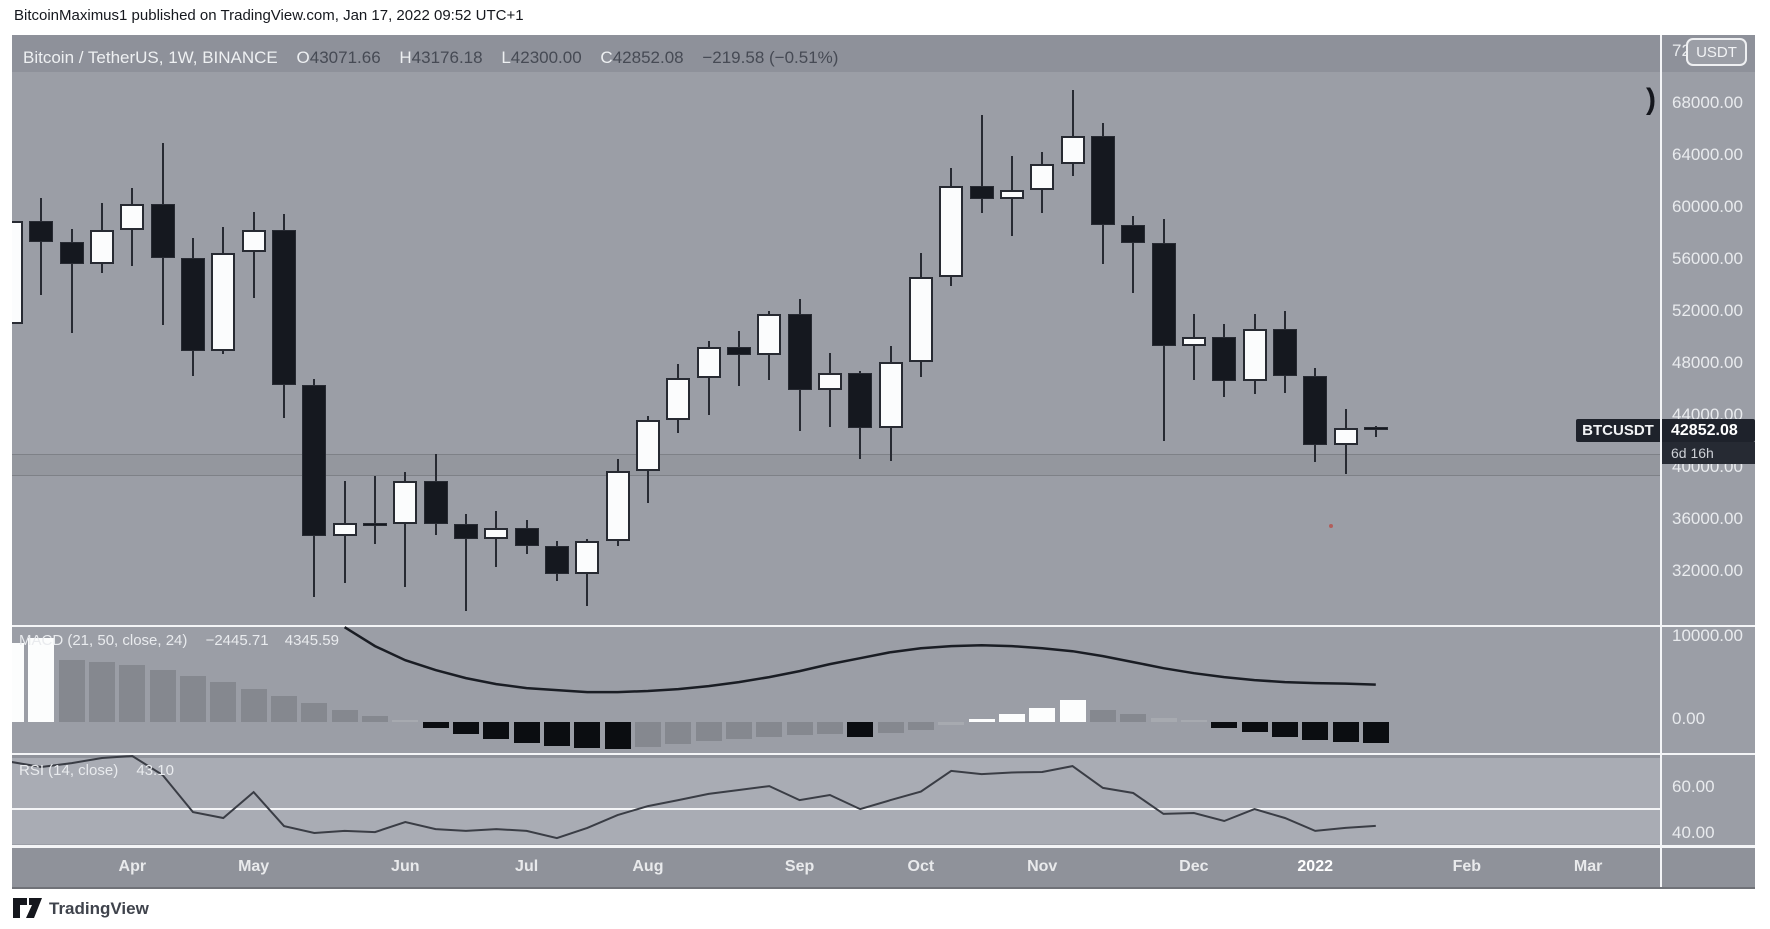 This screenshot has width=1770, height=929. I want to click on tradingview-icon, so click(27, 908).